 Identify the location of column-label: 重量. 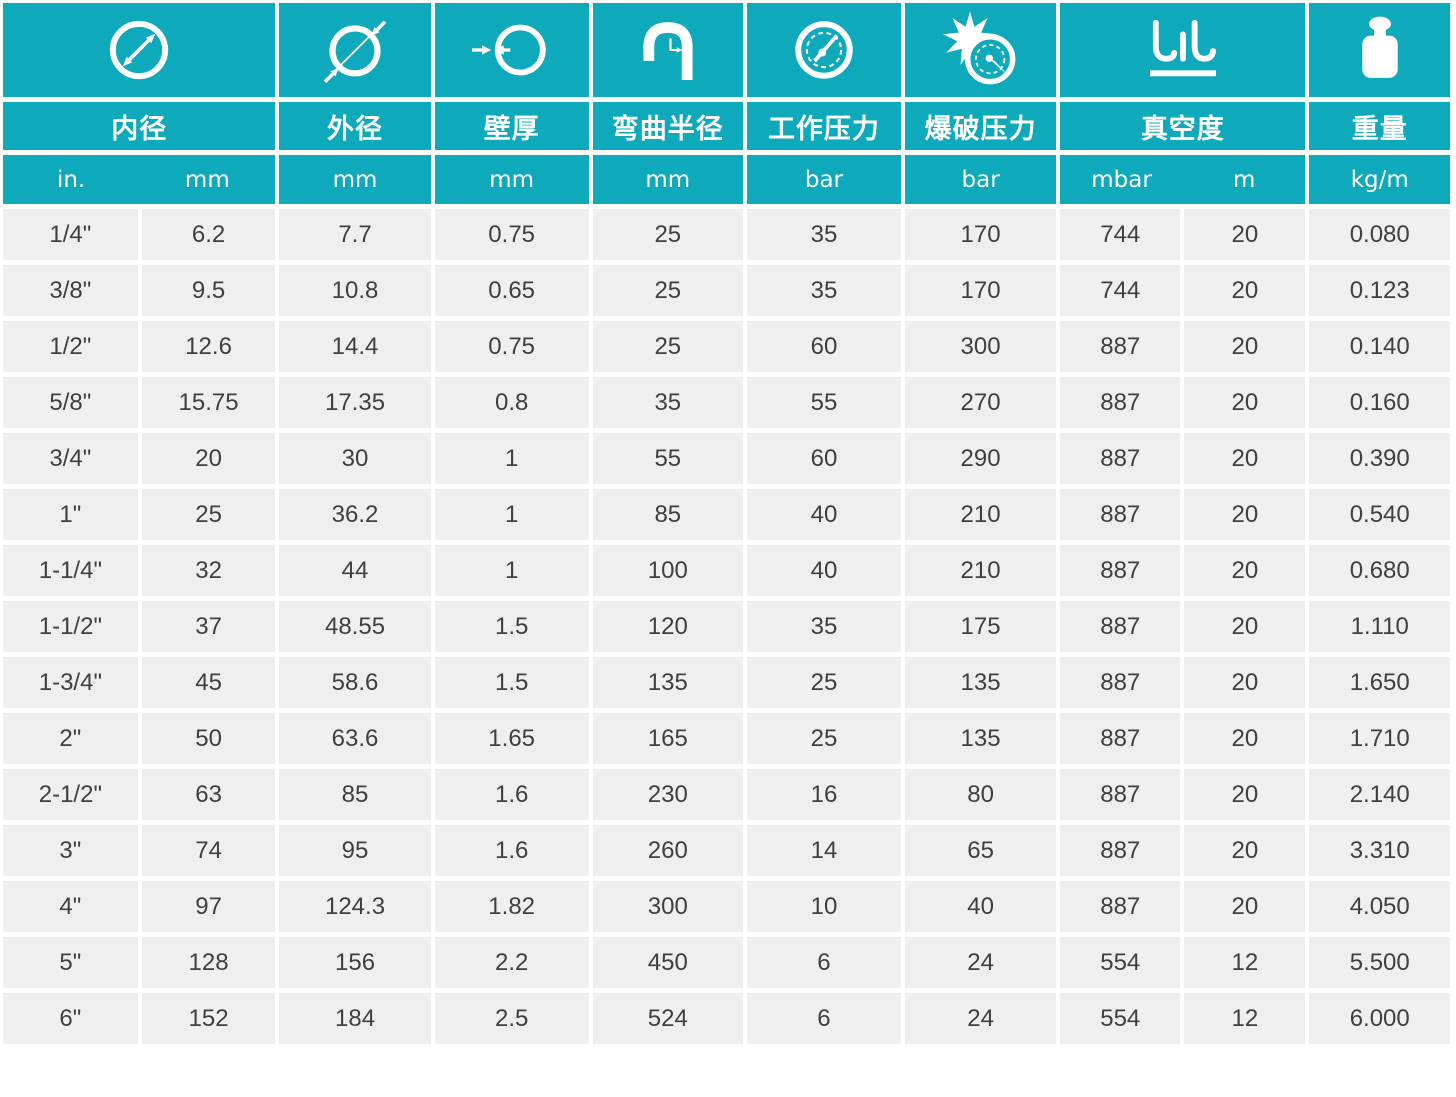
(1379, 129).